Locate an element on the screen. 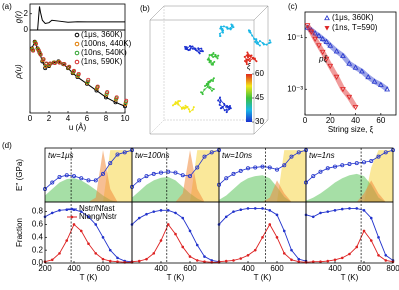  x-tick-label: 2 is located at coordinates (49, 118).